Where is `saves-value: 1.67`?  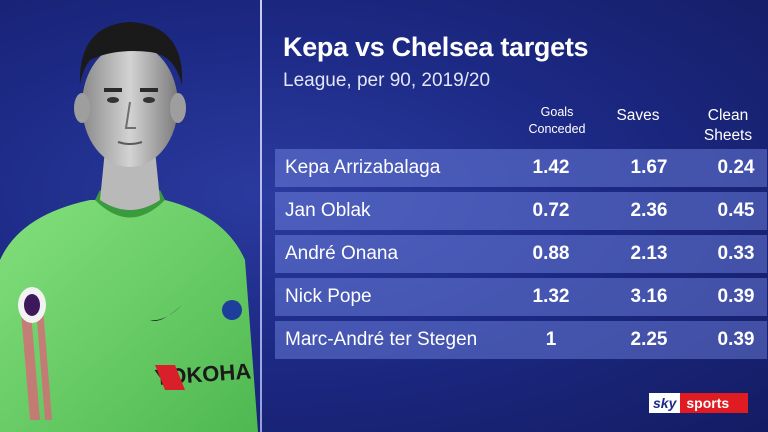 saves-value: 1.67 is located at coordinates (649, 167).